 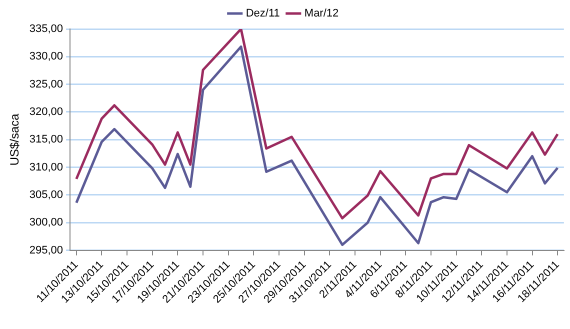 What do you see at coordinates (15, 139) in the screenshot?
I see `y-axis-title: US$/saca` at bounding box center [15, 139].